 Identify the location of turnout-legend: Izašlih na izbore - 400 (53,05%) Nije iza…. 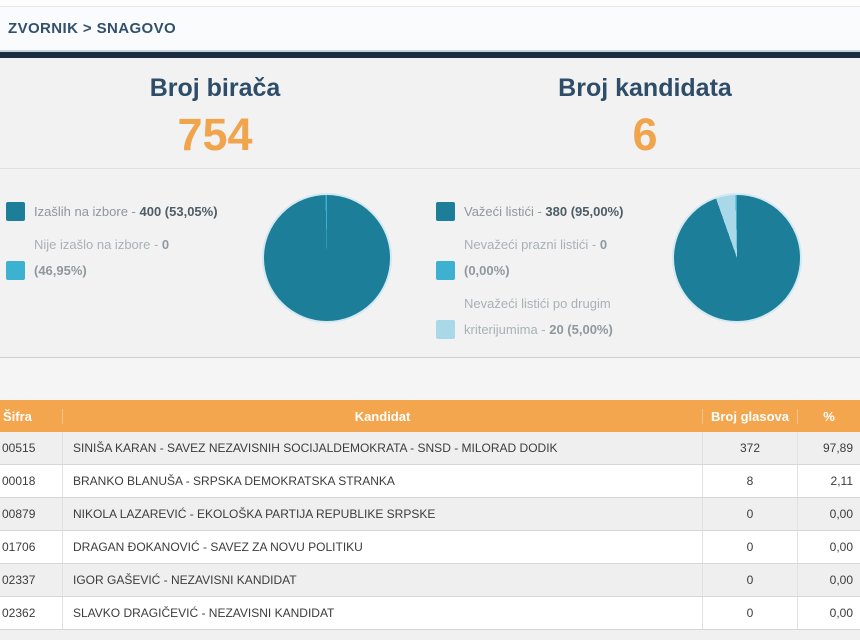
(120, 230).